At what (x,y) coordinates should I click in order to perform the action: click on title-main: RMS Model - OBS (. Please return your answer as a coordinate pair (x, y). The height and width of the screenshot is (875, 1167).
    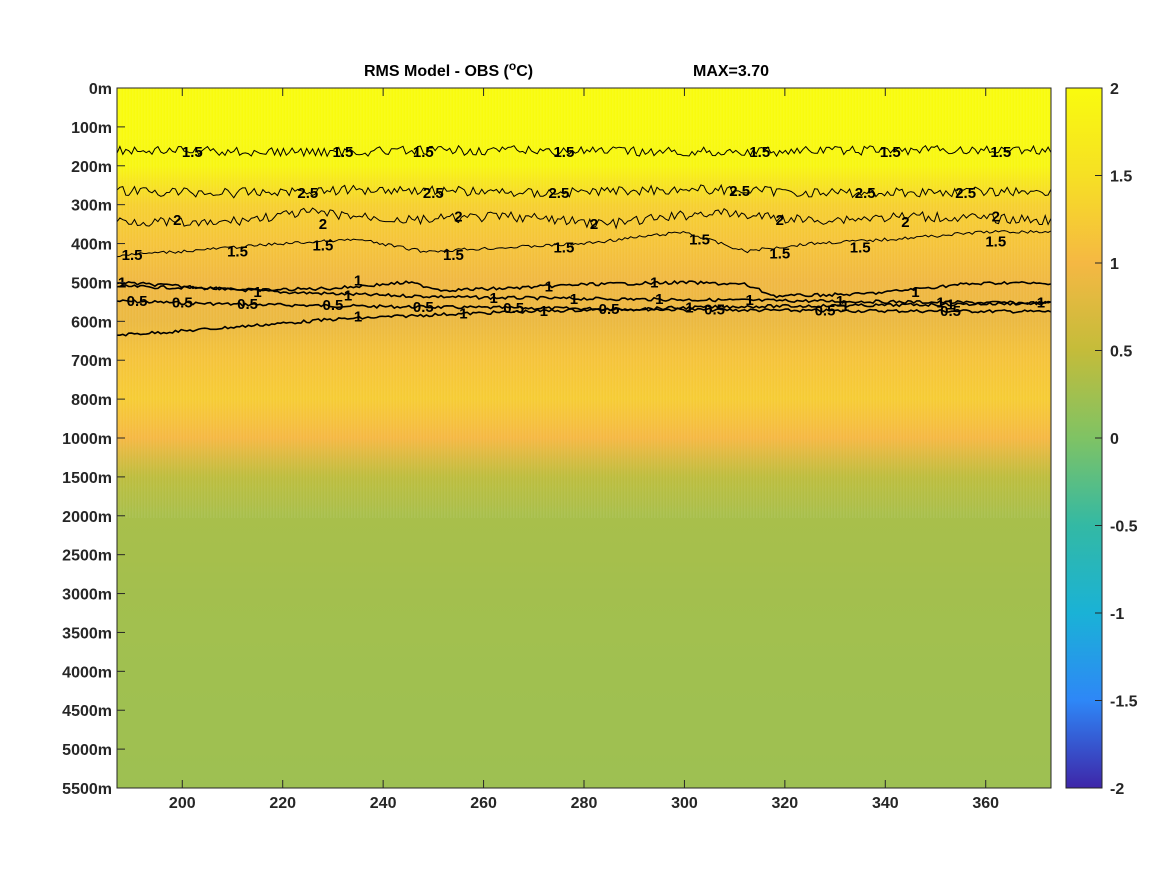
    Looking at the image, I should click on (437, 71).